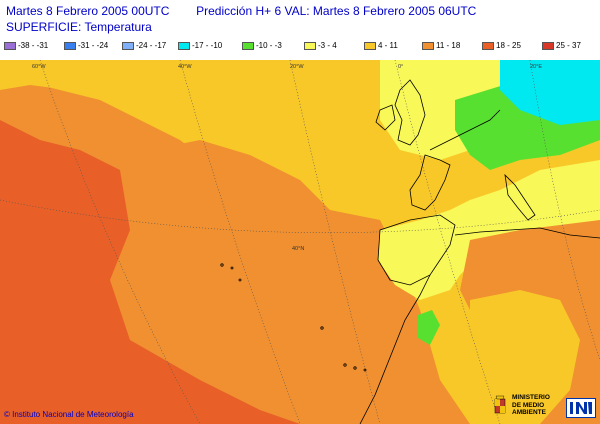 This screenshot has height=424, width=600. What do you see at coordinates (400, 67) in the screenshot?
I see `label-0: 0°` at bounding box center [400, 67].